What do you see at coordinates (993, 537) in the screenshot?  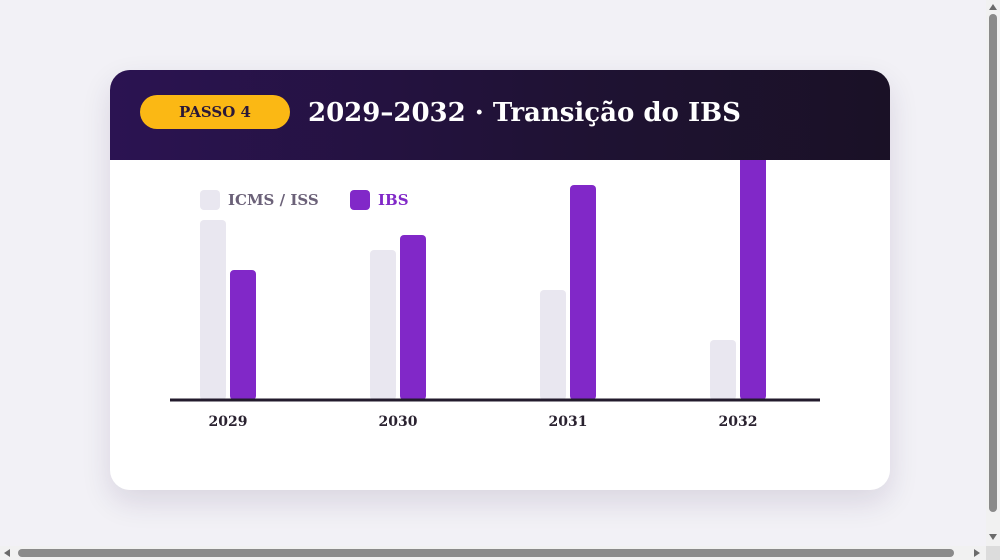 I see `scroll-down-arrow-icon` at bounding box center [993, 537].